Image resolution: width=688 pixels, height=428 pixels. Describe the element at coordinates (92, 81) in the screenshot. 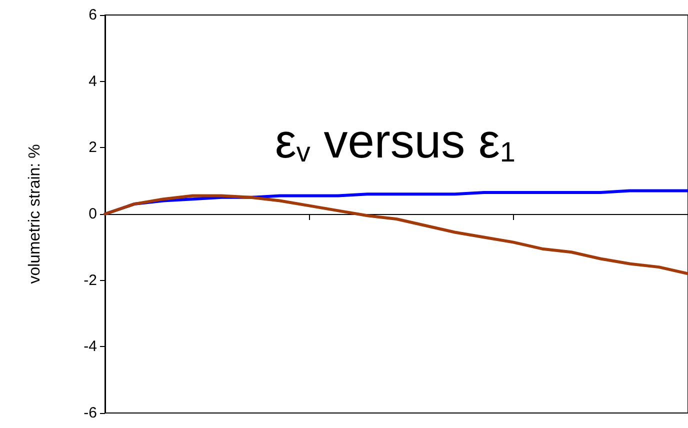

I see `y-tick-label: 4` at that location.